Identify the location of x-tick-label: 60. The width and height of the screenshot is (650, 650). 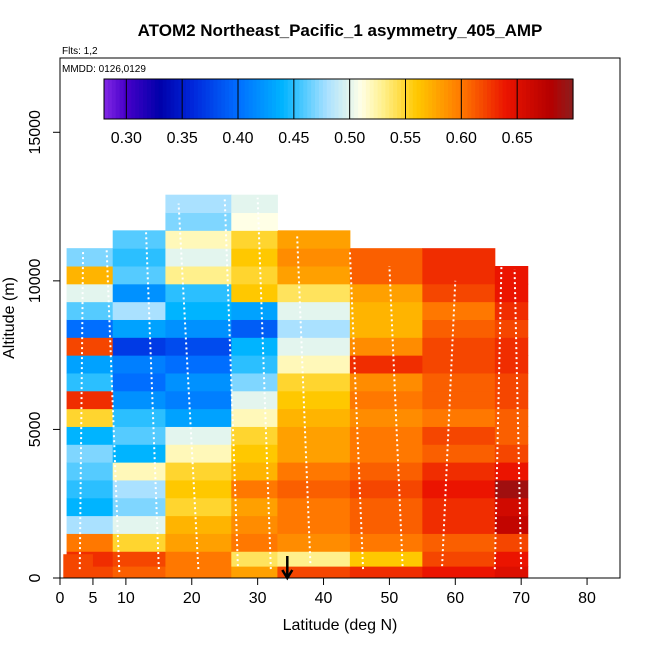
(455, 598).